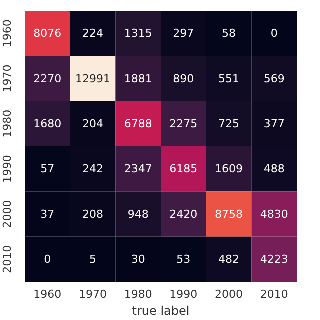  Describe the element at coordinates (93, 294) in the screenshot. I see `x-tick-label: 1970` at that location.